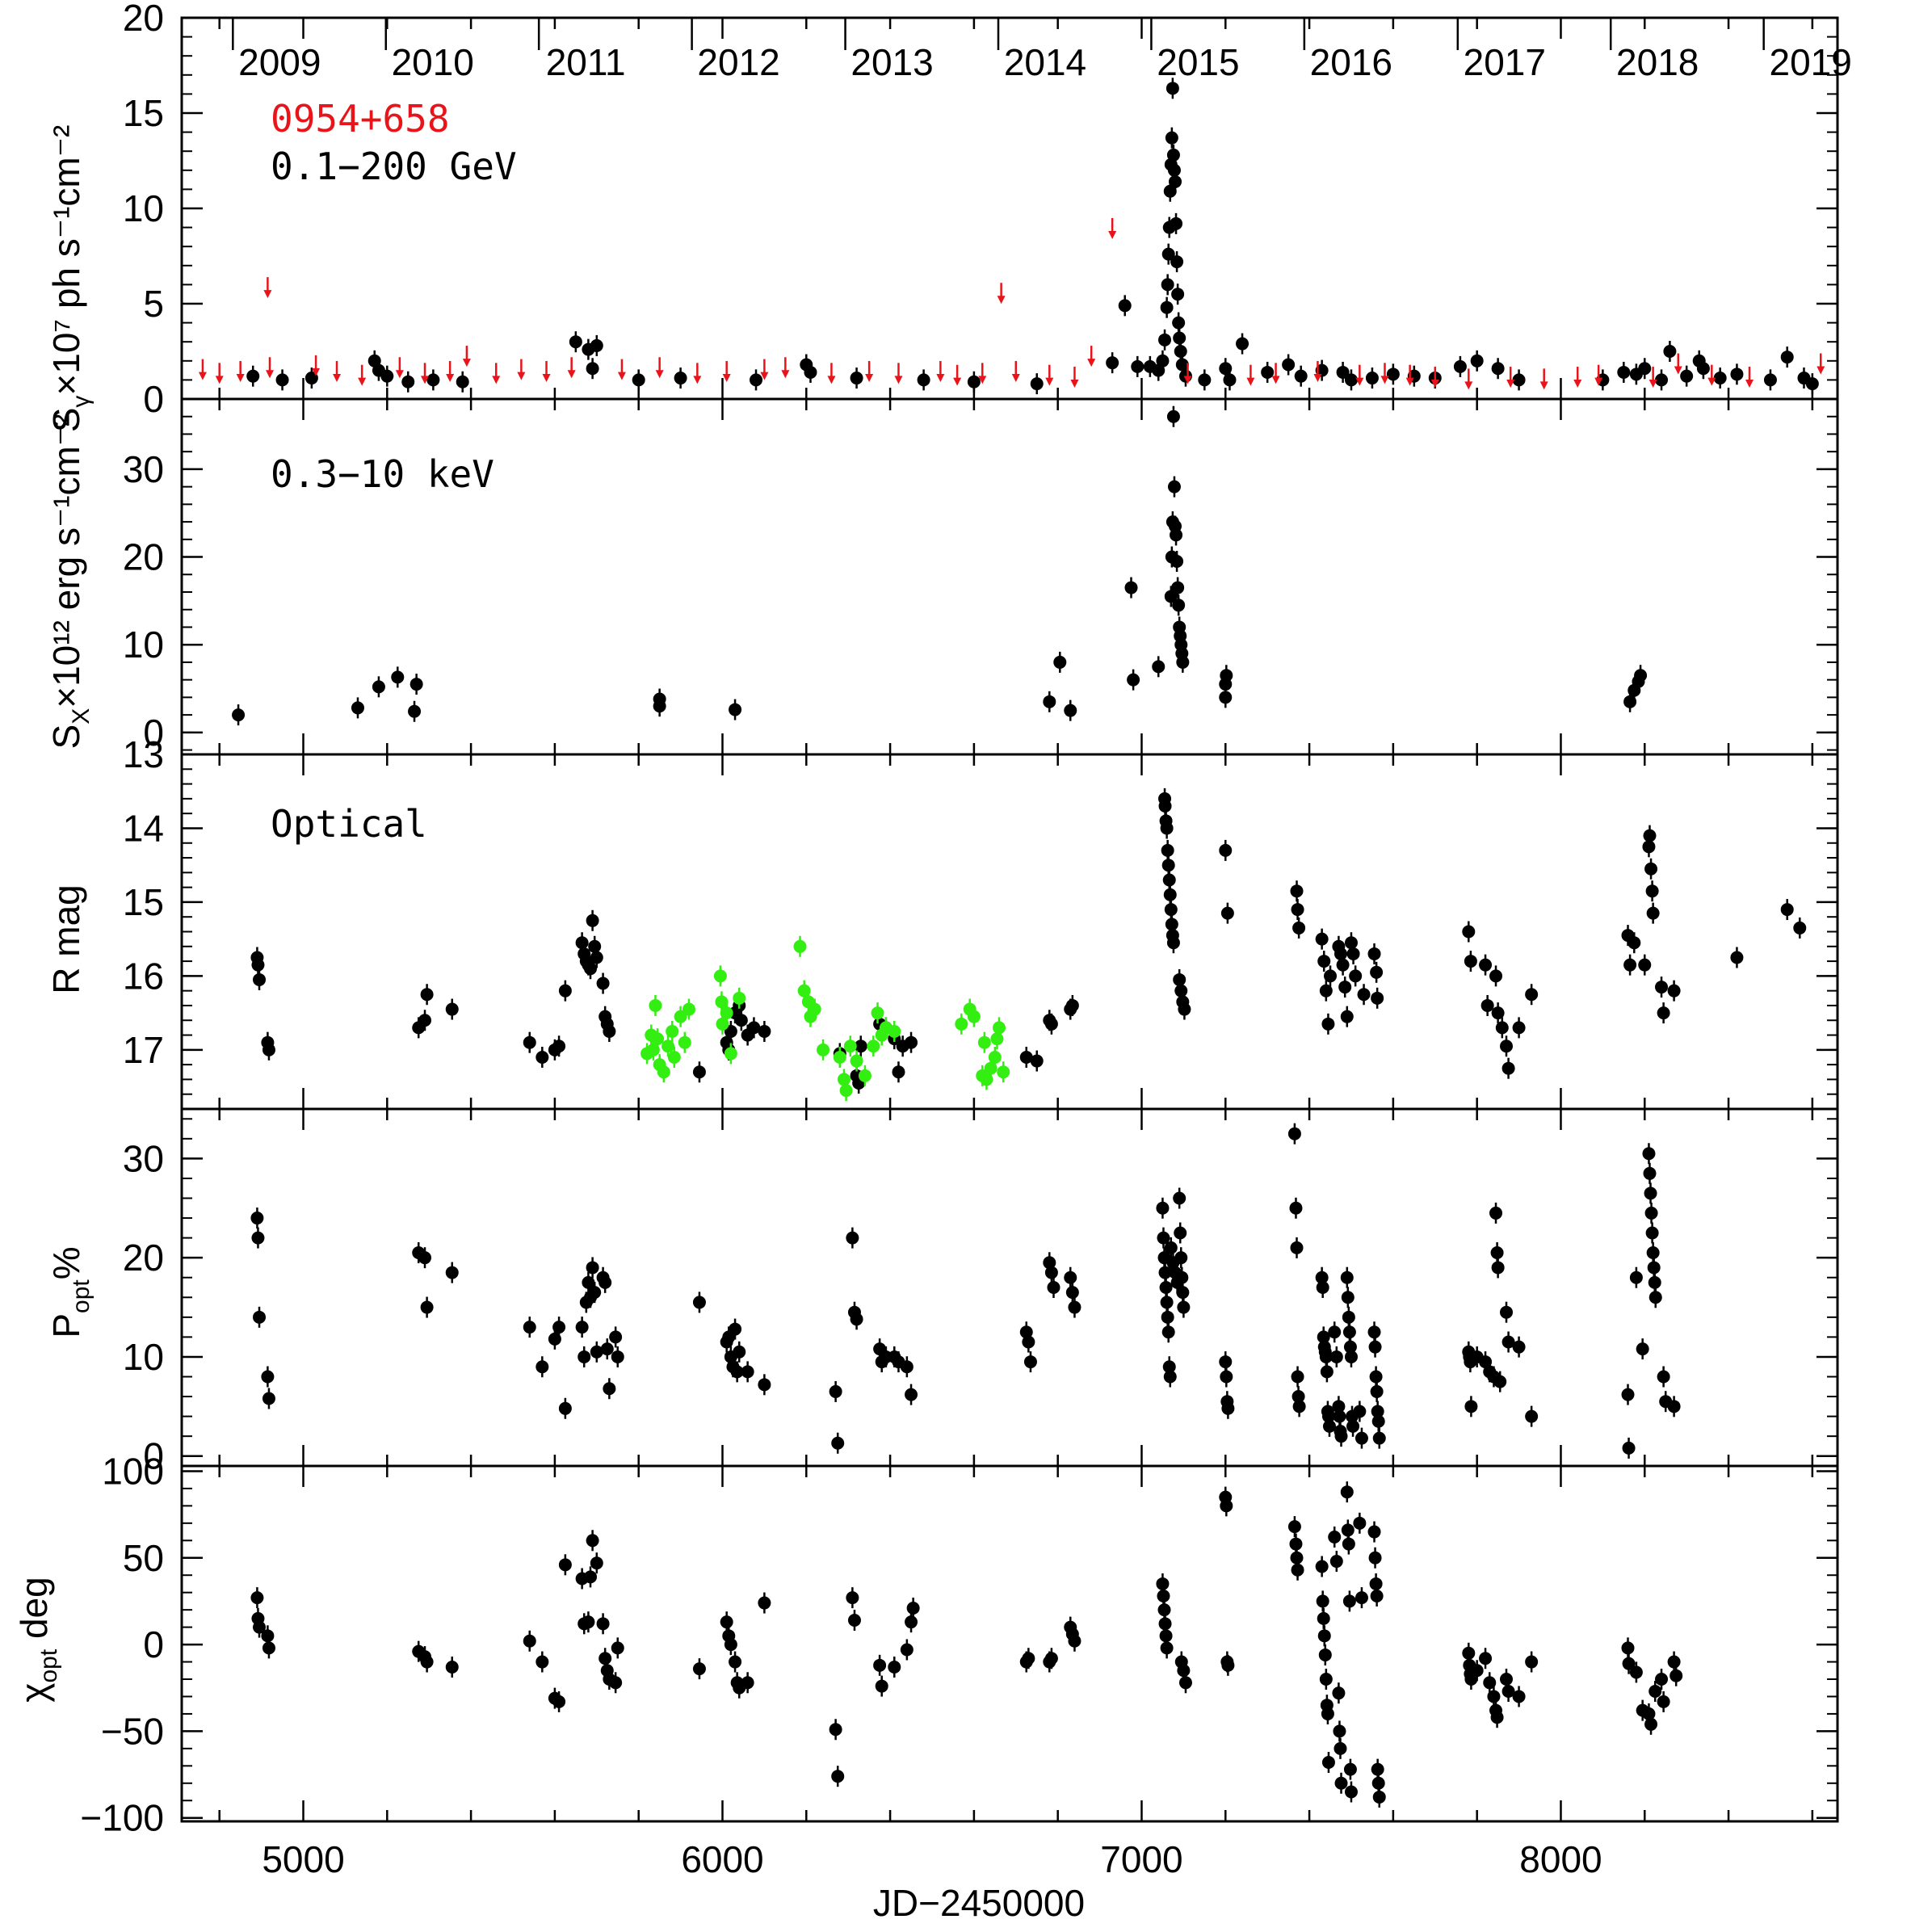 The width and height of the screenshot is (1932, 1932). What do you see at coordinates (37, 1639) in the screenshot?
I see `evpa-ylabel: χopt deg` at bounding box center [37, 1639].